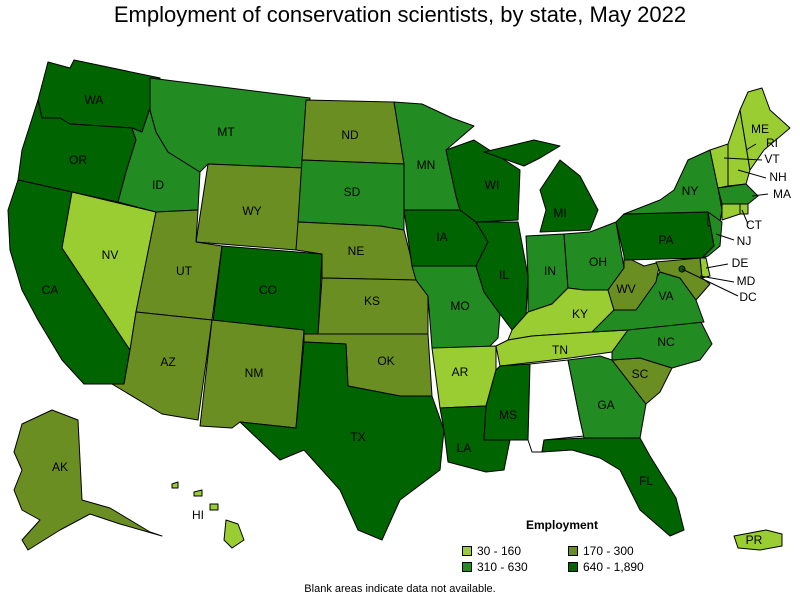 This screenshot has width=800, height=600. Describe the element at coordinates (352, 192) in the screenshot. I see `label-sd: SD` at that location.